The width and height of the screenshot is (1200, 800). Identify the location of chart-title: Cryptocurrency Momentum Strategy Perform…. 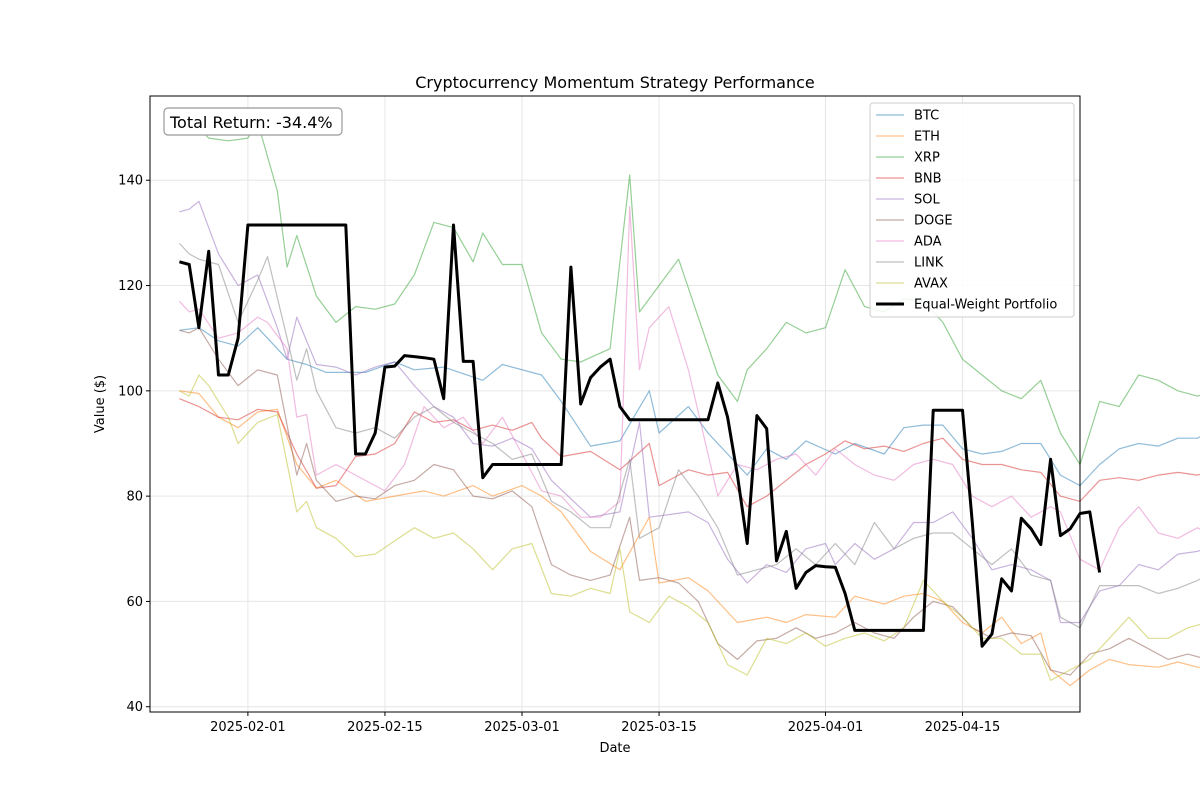
(615, 82).